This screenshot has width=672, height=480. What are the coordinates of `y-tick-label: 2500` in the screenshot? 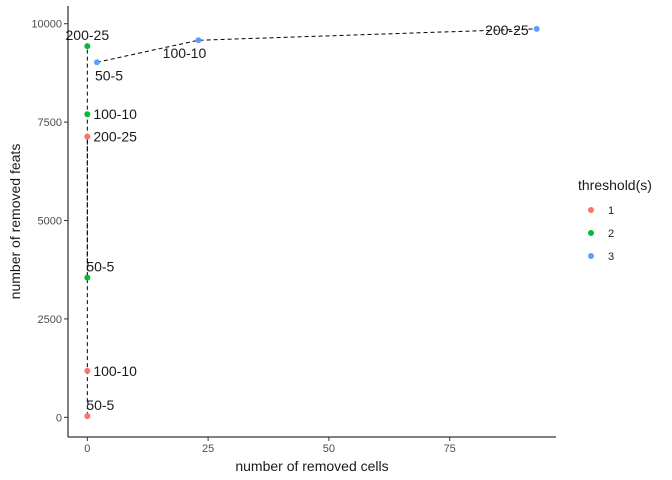 It's located at (50, 320).